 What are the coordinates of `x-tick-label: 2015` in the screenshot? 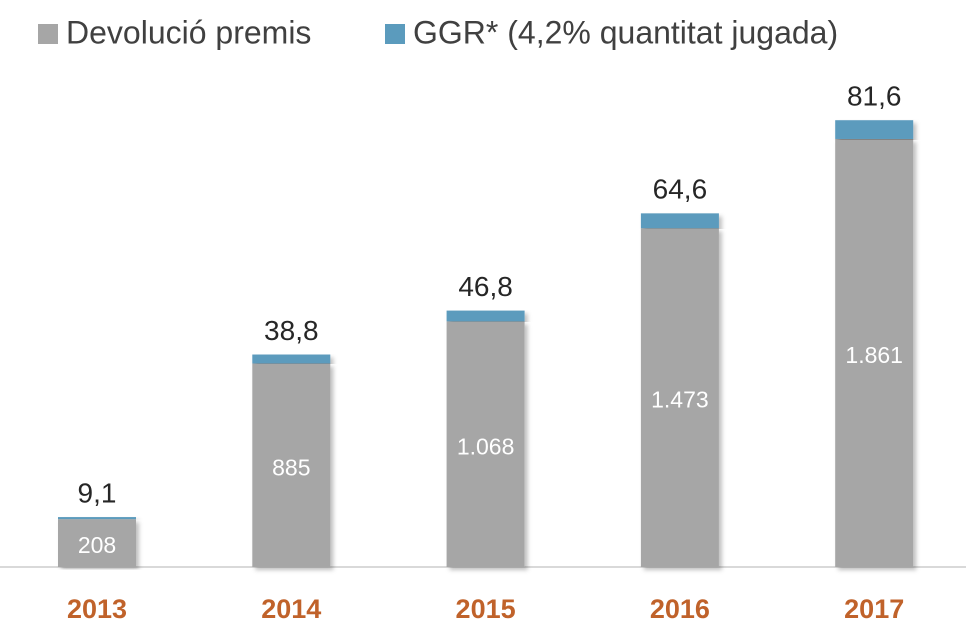 It's located at (486, 609).